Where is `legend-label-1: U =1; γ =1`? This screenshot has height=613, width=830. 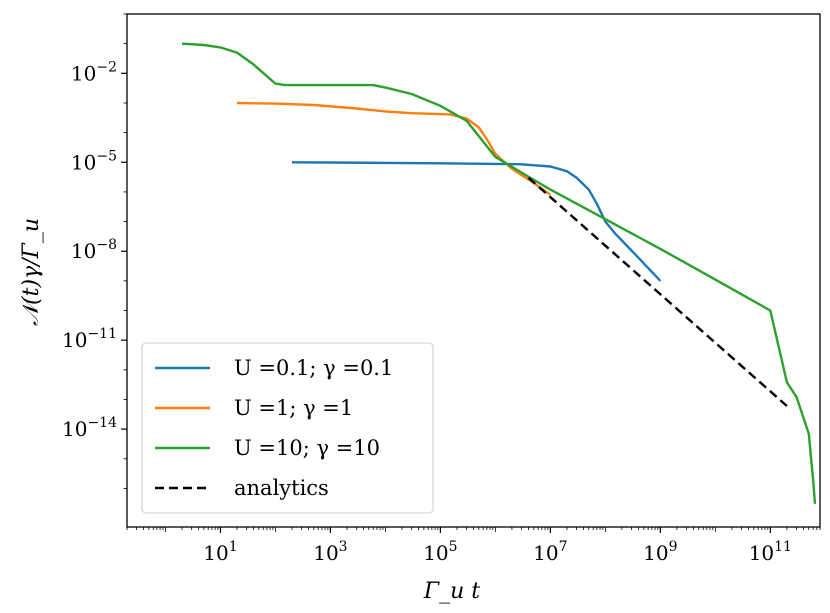 legend-label-1: U =1; γ =1 is located at coordinates (293, 408).